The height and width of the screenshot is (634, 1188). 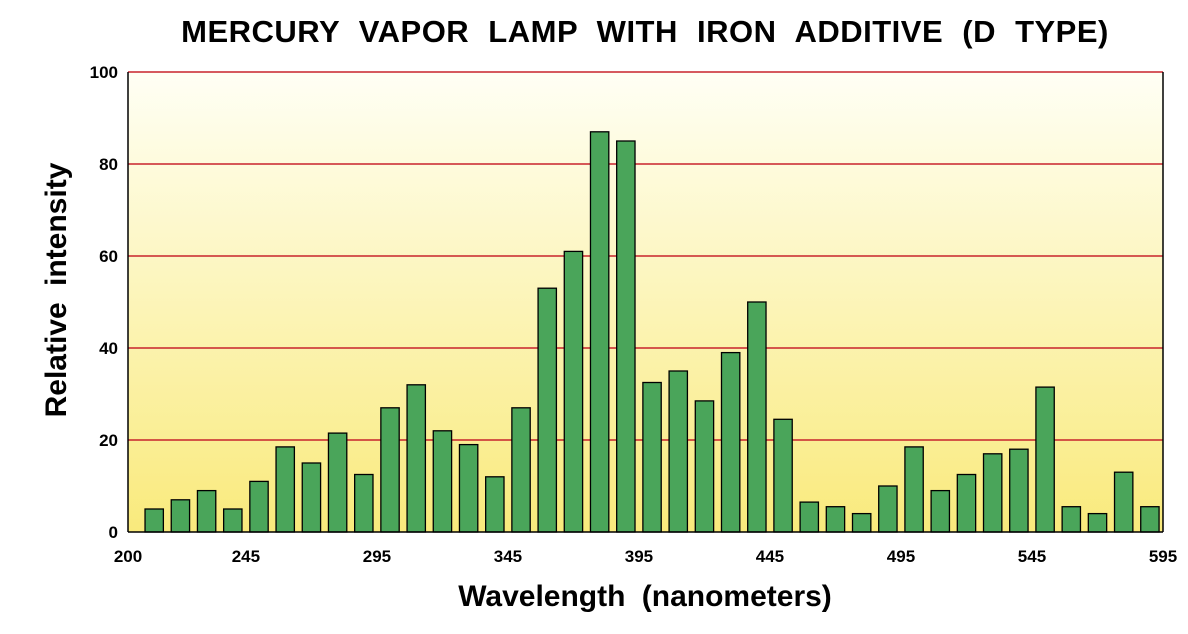 What do you see at coordinates (108, 256) in the screenshot?
I see `y-tick-label: 60` at bounding box center [108, 256].